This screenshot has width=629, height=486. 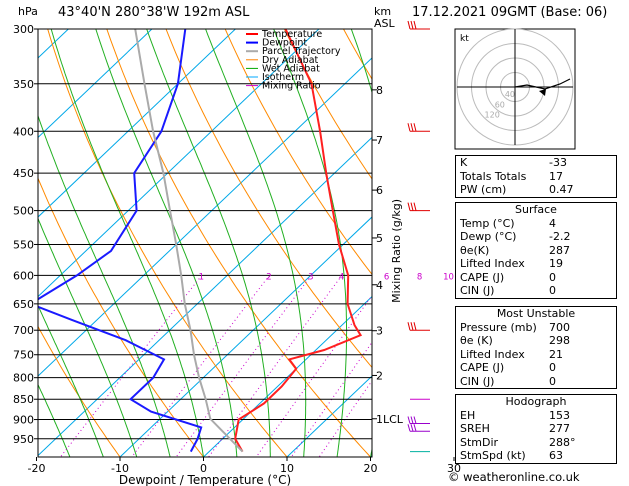 I want to click on hodograph-info-row: StmDir 288°, so click(x=536, y=443).